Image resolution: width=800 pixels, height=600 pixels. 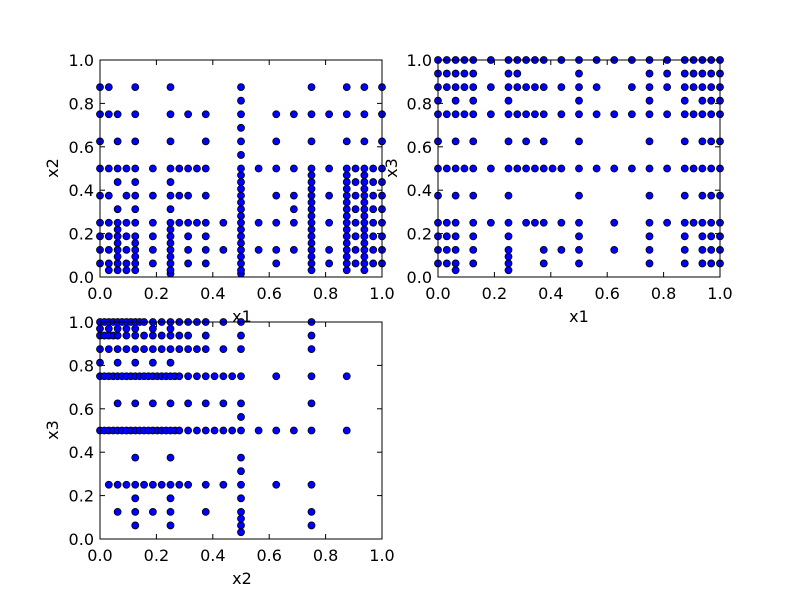 What do you see at coordinates (81, 539) in the screenshot?
I see `y-tick-label: 0.0` at bounding box center [81, 539].